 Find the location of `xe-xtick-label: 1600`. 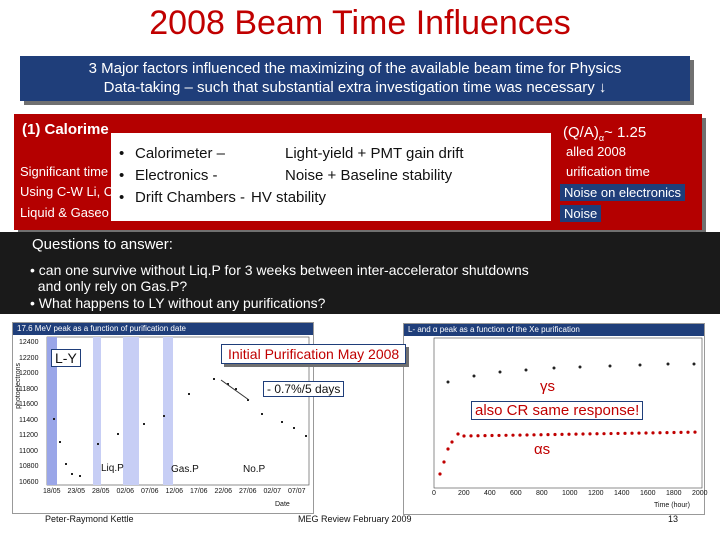

xe-xtick-label: 1600 is located at coordinates (648, 493).